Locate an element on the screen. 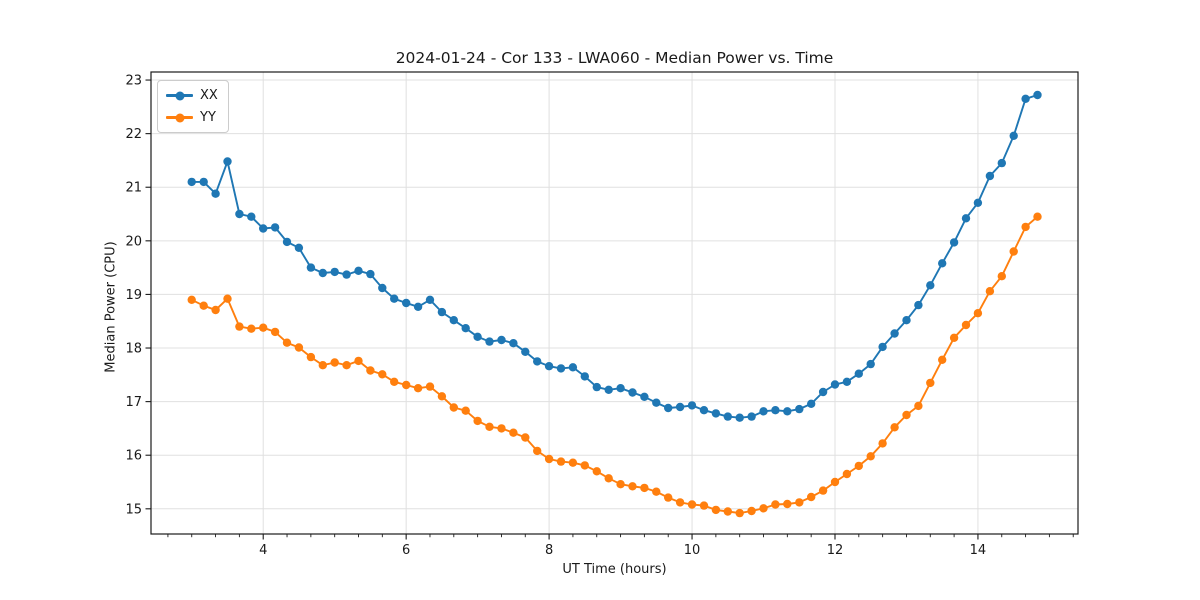 The width and height of the screenshot is (1200, 600). legend: XX YY is located at coordinates (193, 106).